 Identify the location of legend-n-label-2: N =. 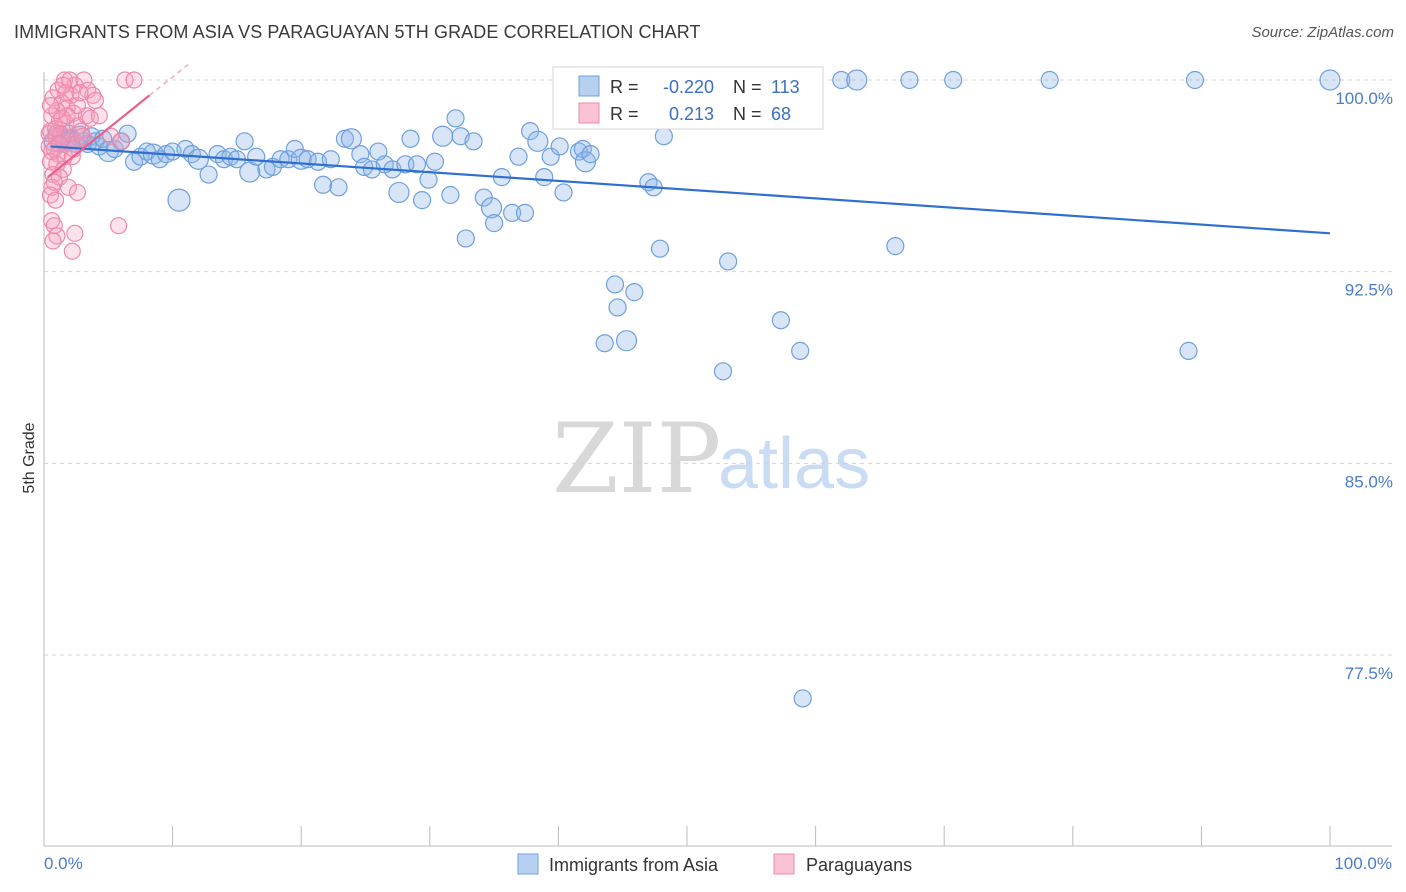
(747, 114).